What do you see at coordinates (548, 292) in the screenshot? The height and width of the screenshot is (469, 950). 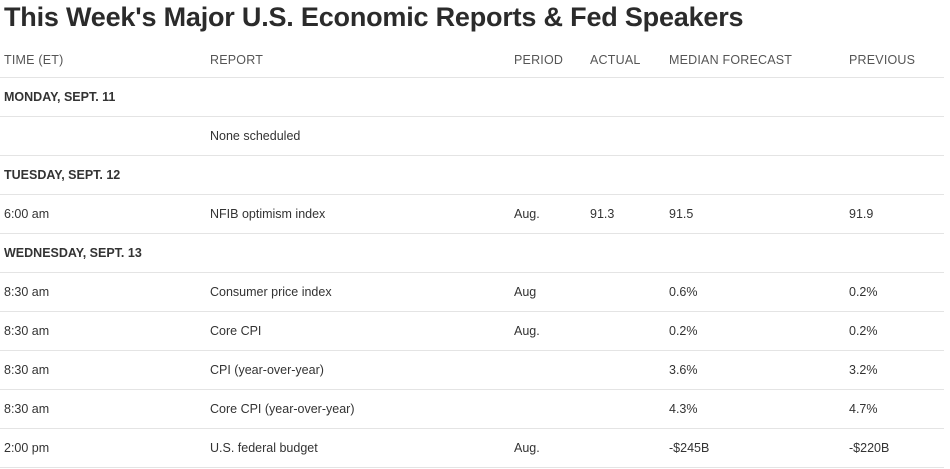 I see `cell-period: Aug` at bounding box center [548, 292].